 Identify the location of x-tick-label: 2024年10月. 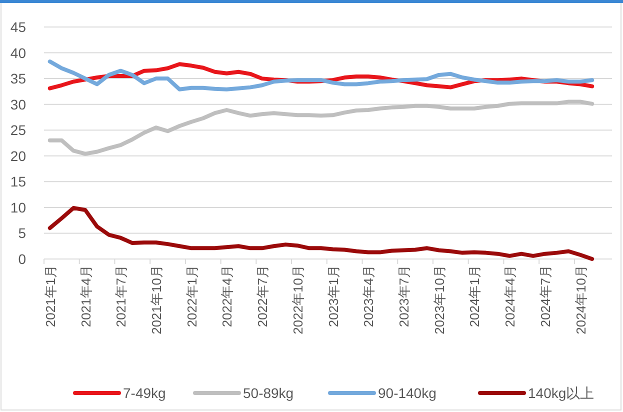
(580, 299).